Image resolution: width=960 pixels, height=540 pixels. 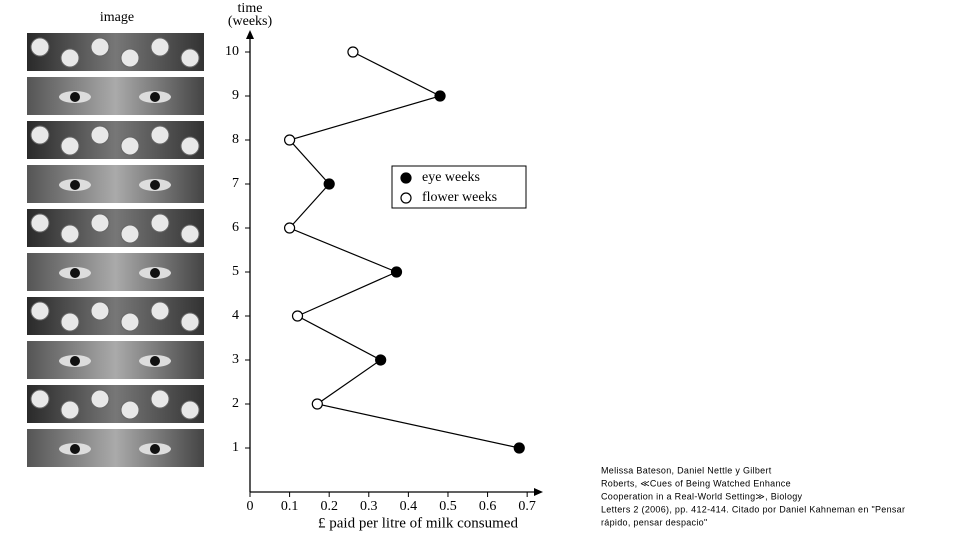 What do you see at coordinates (250, 8) in the screenshot?
I see `y-axis-label: time` at bounding box center [250, 8].